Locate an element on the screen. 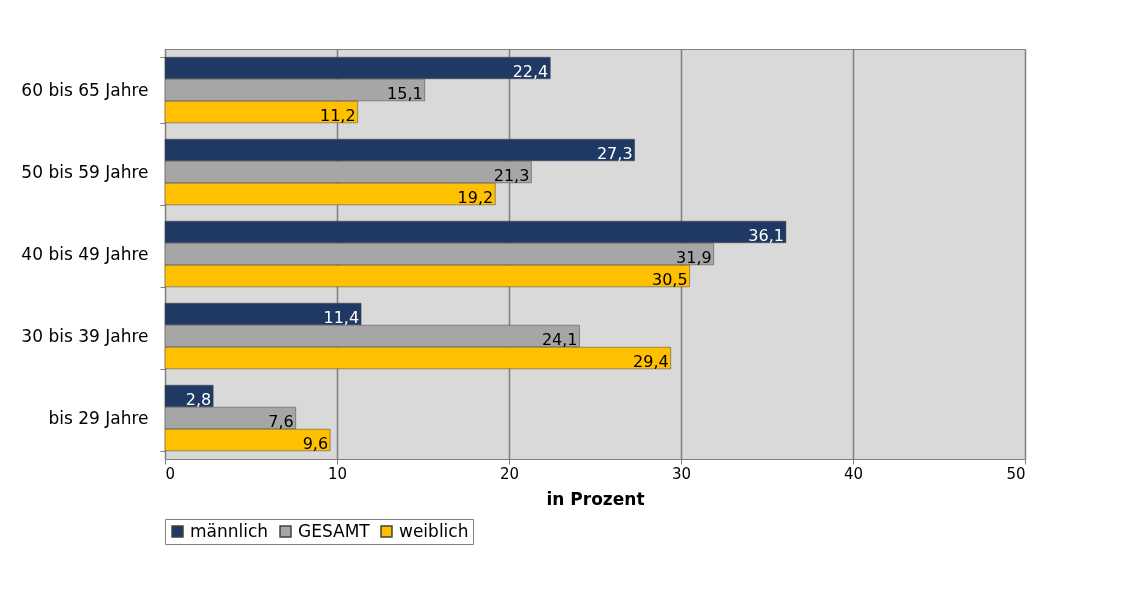  legend-label: männlich is located at coordinates (229, 530).